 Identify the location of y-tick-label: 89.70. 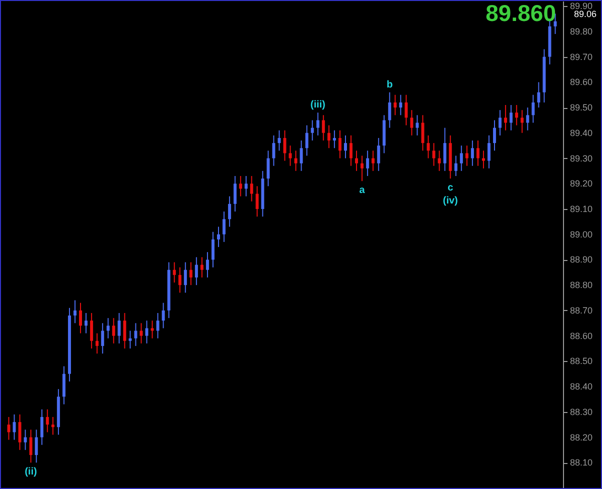
(581, 57).